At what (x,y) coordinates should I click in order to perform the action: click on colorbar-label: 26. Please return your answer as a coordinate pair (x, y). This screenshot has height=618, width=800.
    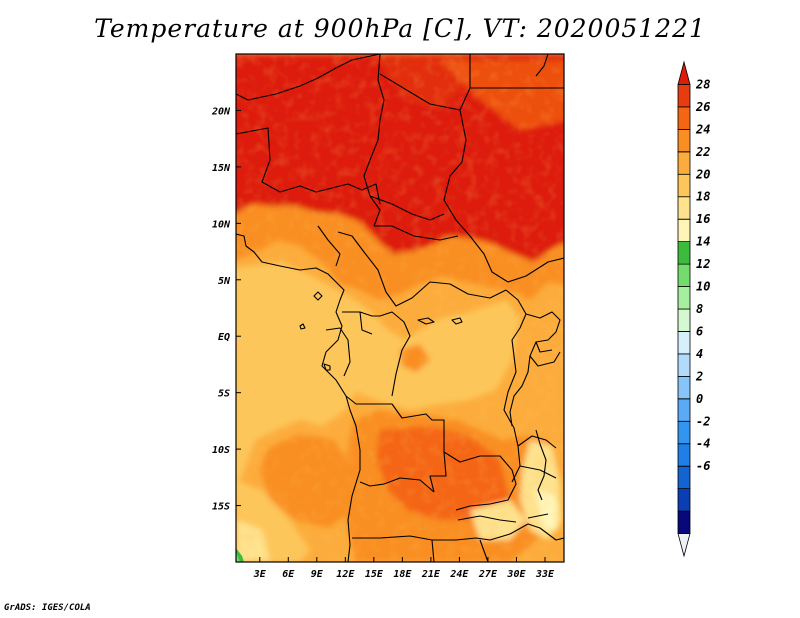
    Looking at the image, I should click on (702, 107).